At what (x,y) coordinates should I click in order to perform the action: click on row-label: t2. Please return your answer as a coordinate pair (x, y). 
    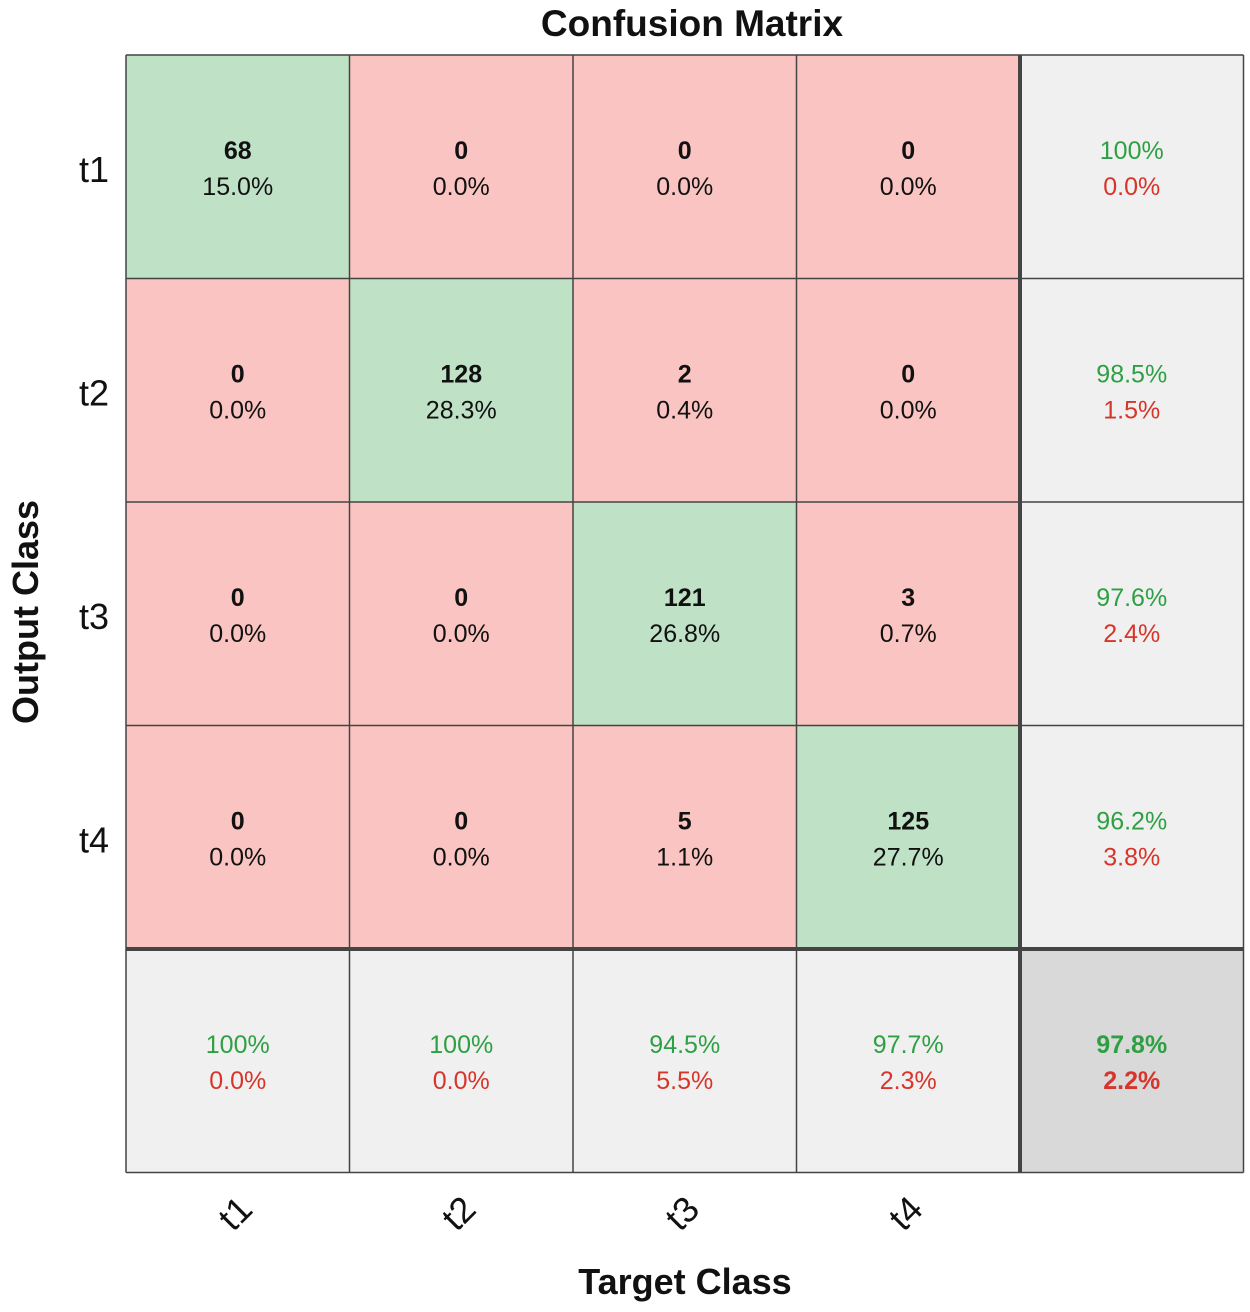
    Looking at the image, I should click on (94, 393).